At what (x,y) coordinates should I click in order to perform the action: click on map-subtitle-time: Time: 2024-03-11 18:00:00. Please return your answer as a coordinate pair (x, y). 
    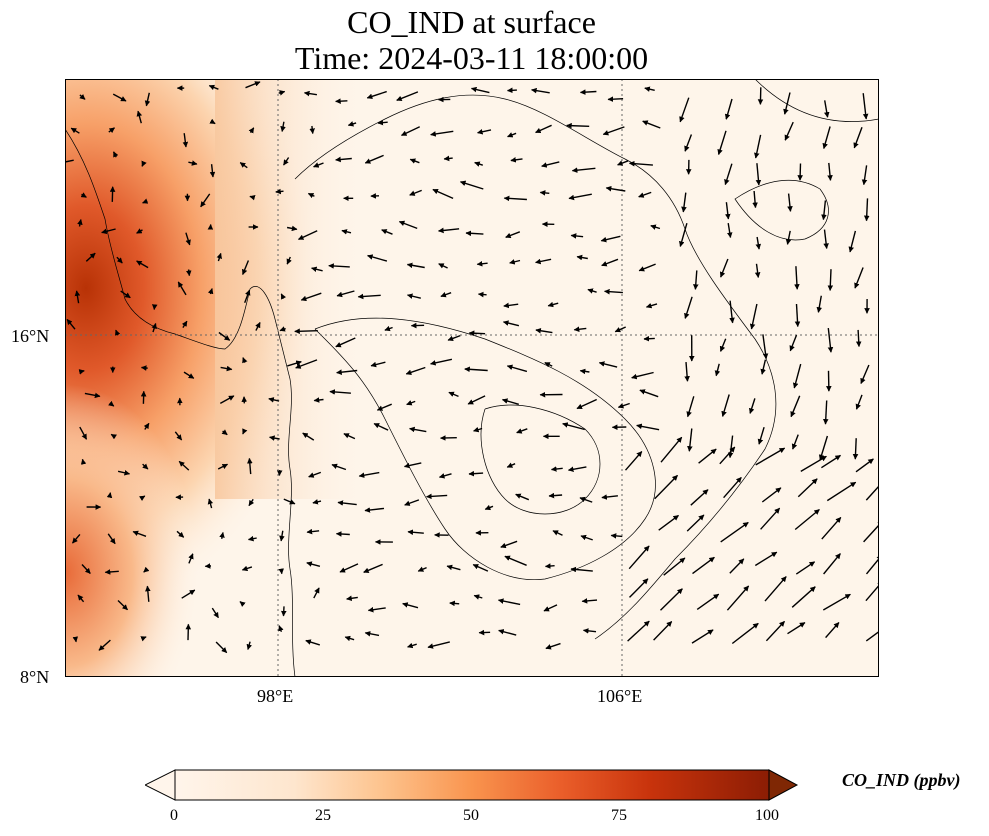
    Looking at the image, I should click on (471, 58).